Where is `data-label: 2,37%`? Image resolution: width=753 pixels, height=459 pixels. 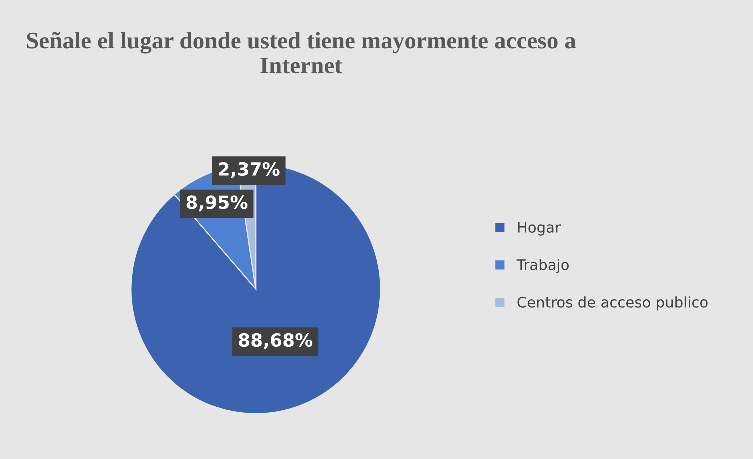 data-label: 2,37% is located at coordinates (249, 170).